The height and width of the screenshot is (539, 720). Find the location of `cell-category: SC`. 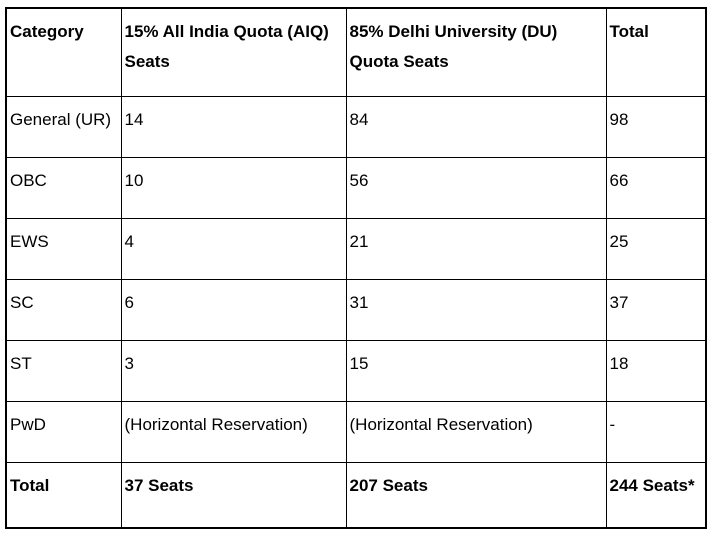

cell-category: SC is located at coordinates (63, 309).